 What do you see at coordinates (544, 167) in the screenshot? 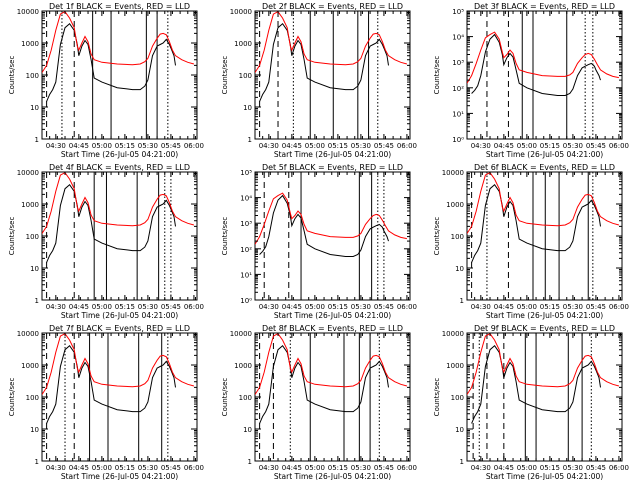
I see `panel-title: Det 6f BLACK = Events, RED = LLD` at bounding box center [544, 167].